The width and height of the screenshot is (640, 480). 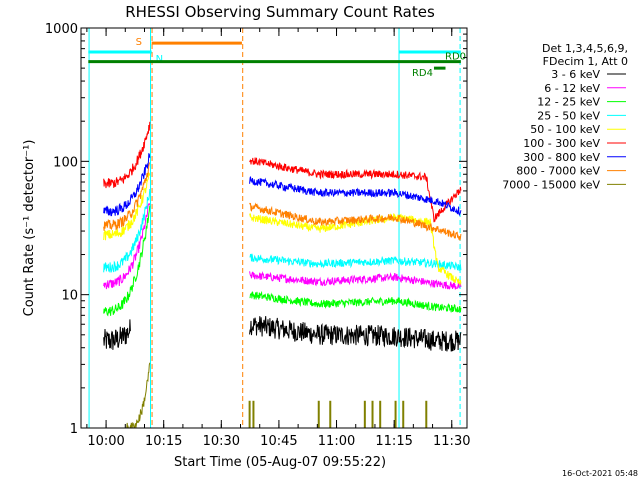 I want to click on x-tick-label-6: 11:30, so click(x=451, y=441).